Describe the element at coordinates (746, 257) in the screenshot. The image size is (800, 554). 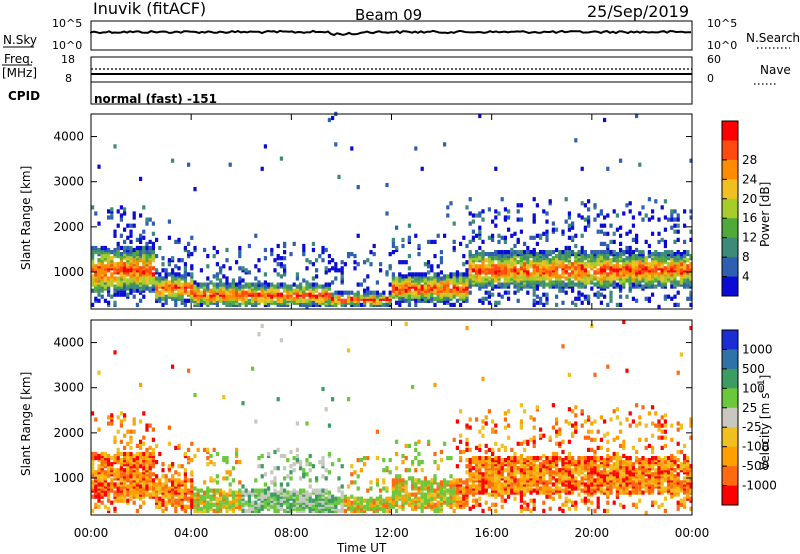
I see `colorbar-tick-label: 8` at that location.